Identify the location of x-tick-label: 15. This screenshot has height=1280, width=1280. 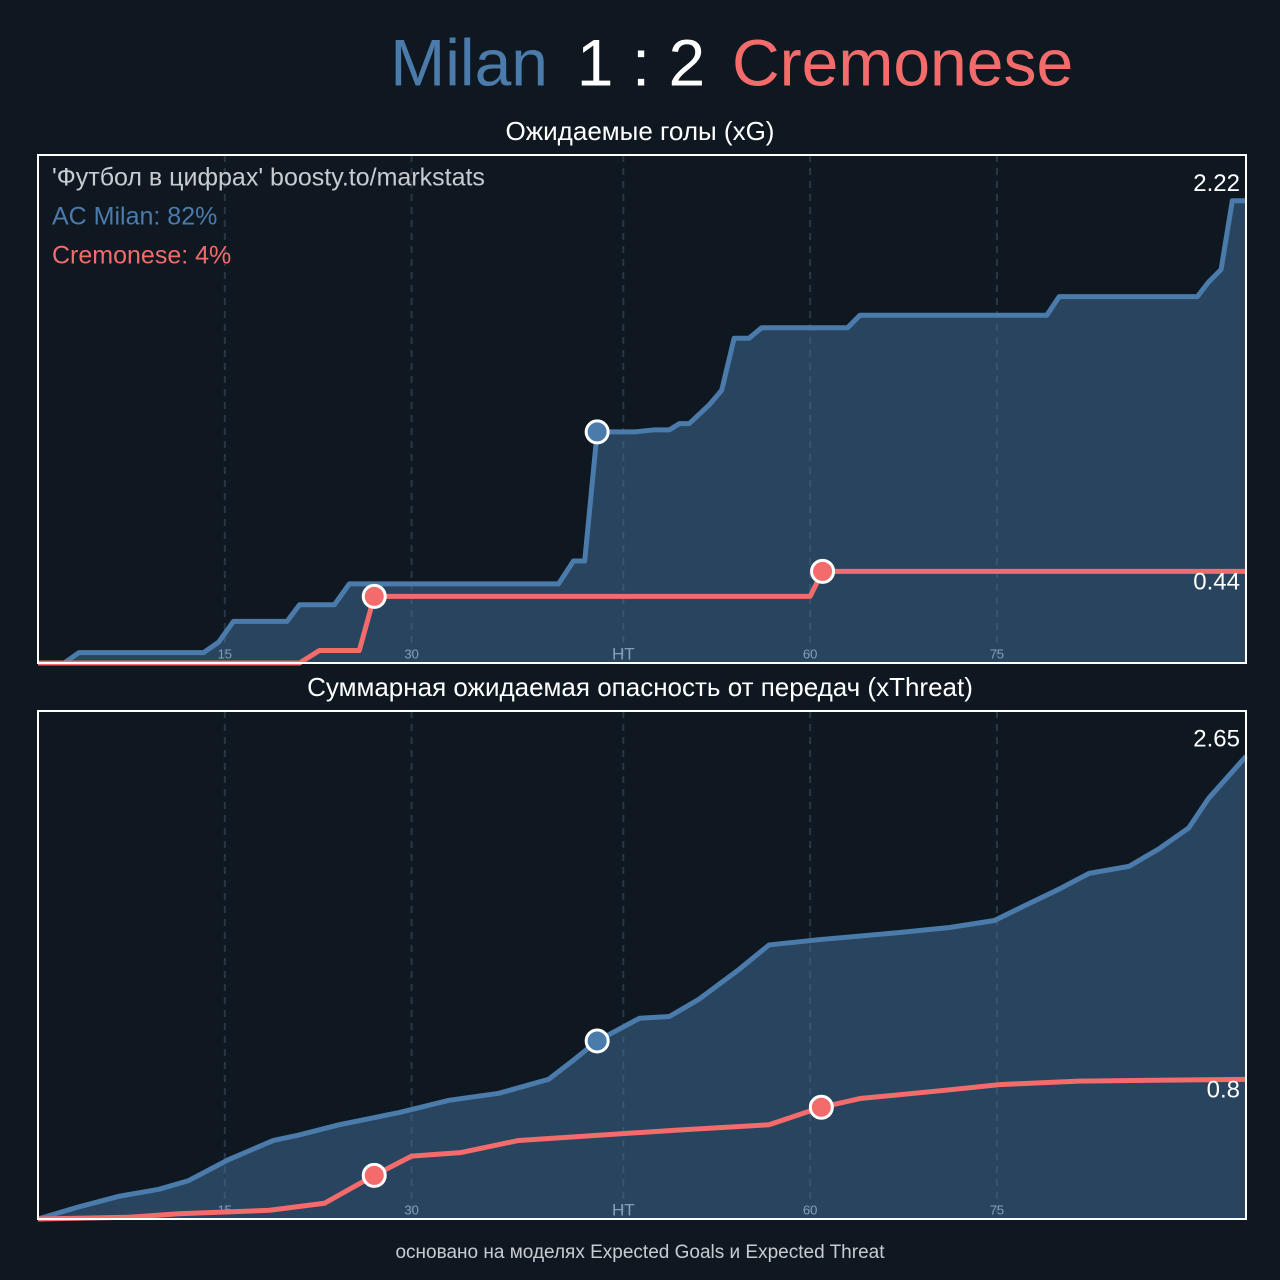
(225, 653).